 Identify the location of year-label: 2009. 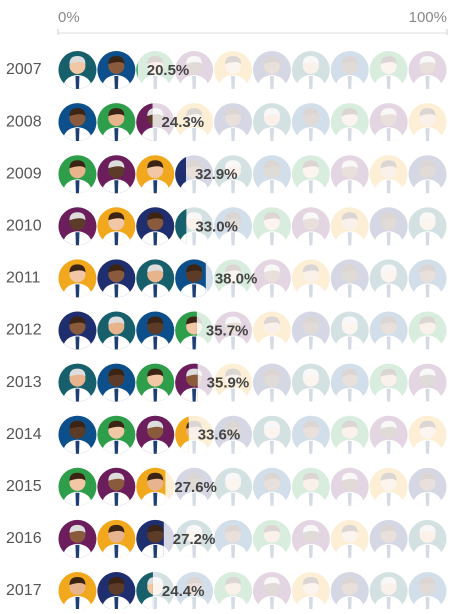
(24, 173).